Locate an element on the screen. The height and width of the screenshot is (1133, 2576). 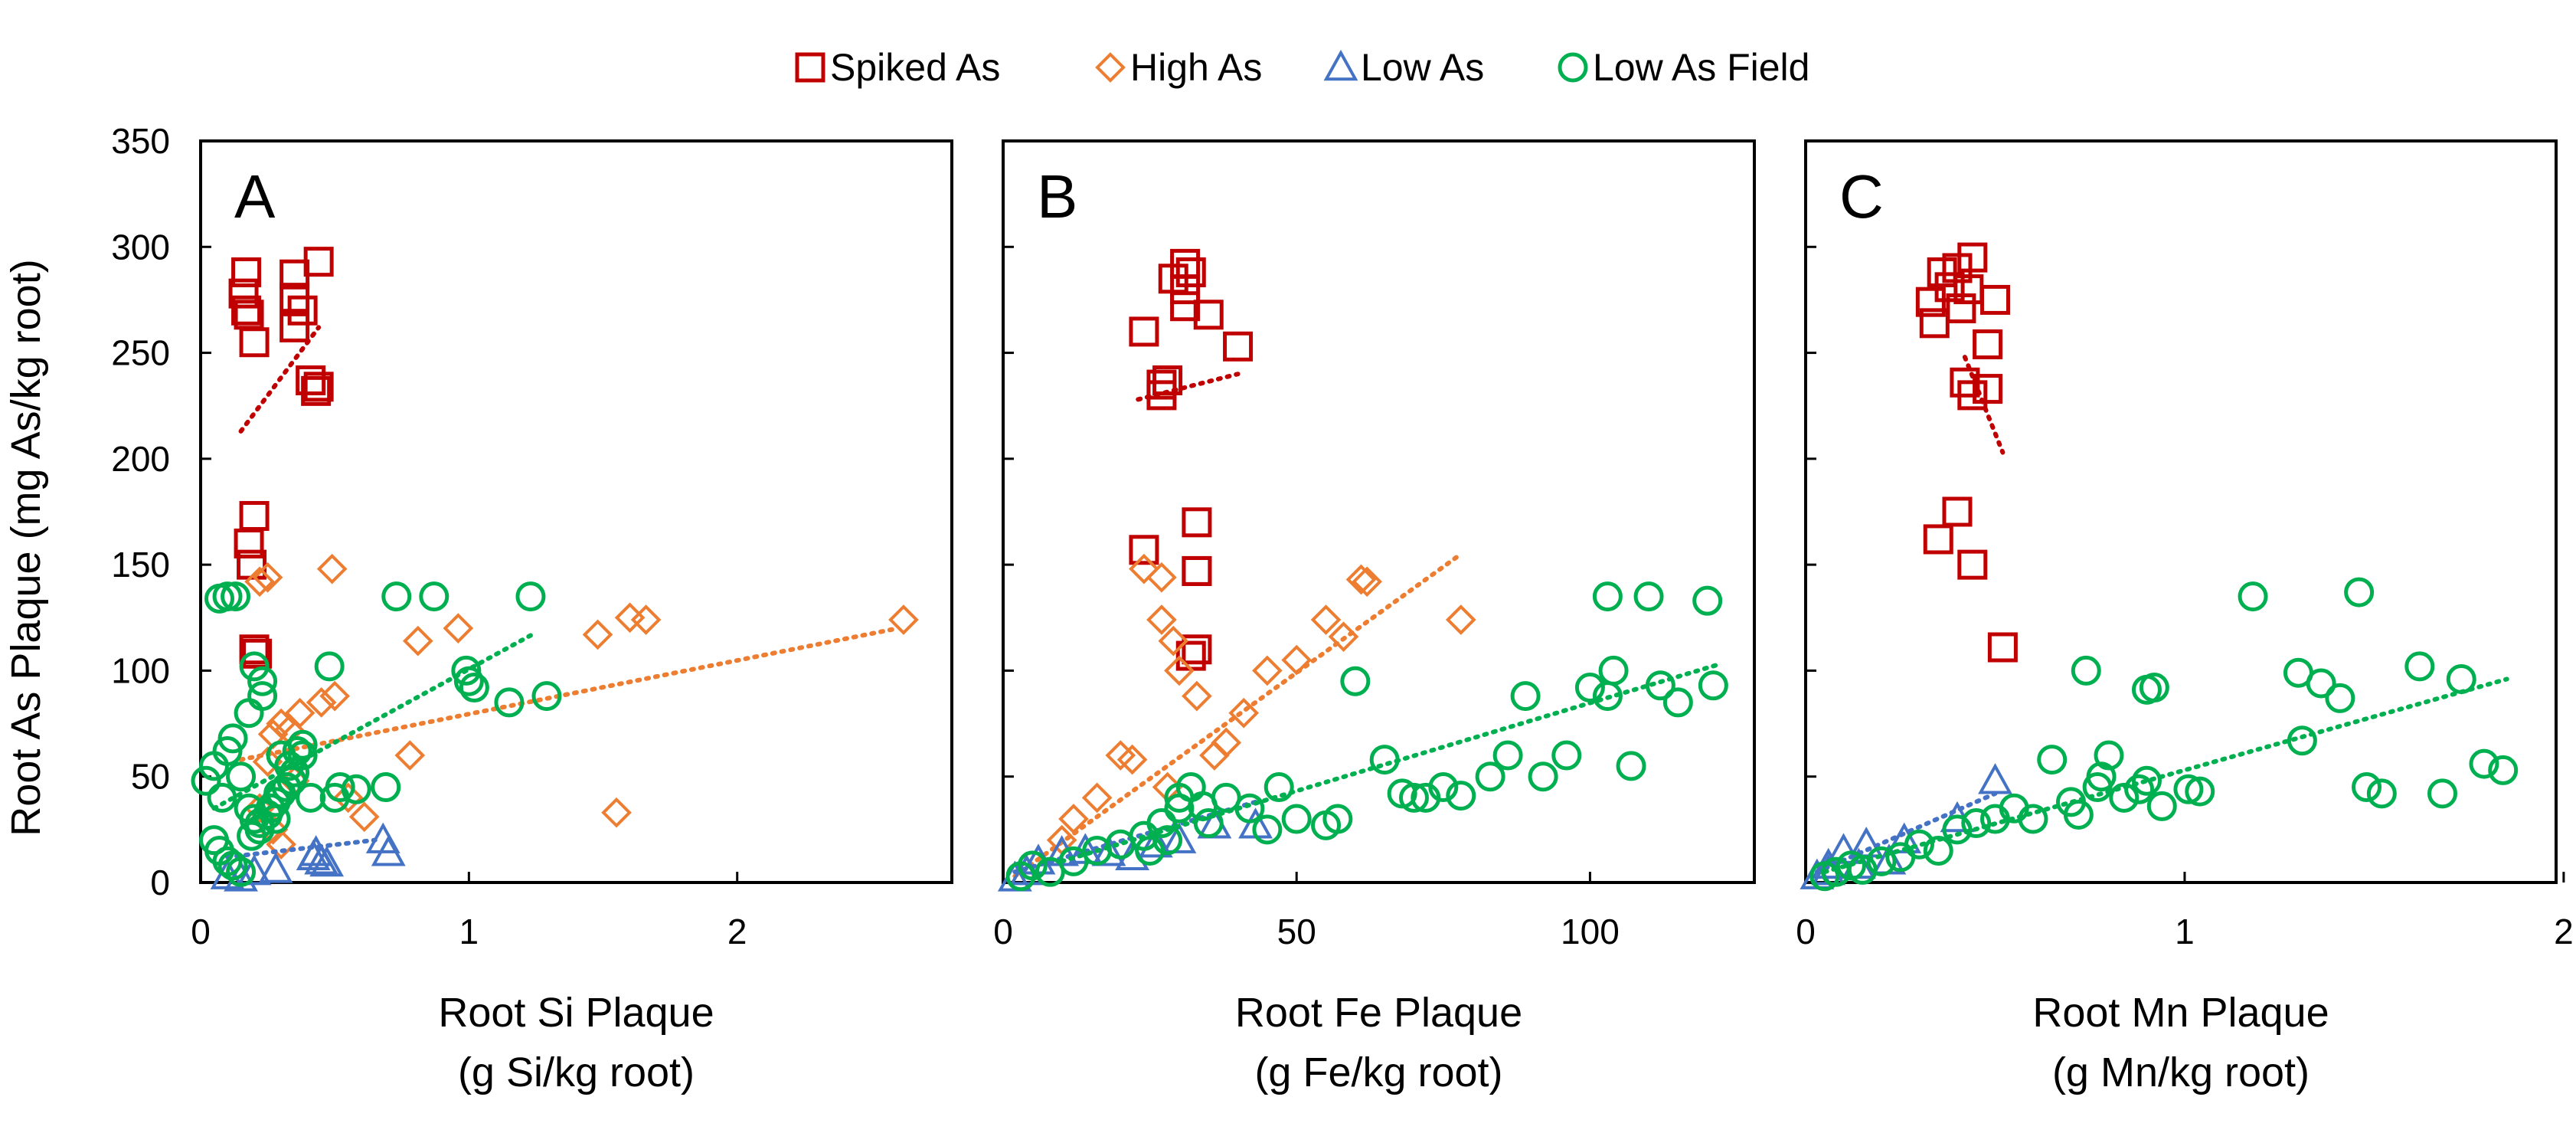
panel-letter: A is located at coordinates (255, 196).